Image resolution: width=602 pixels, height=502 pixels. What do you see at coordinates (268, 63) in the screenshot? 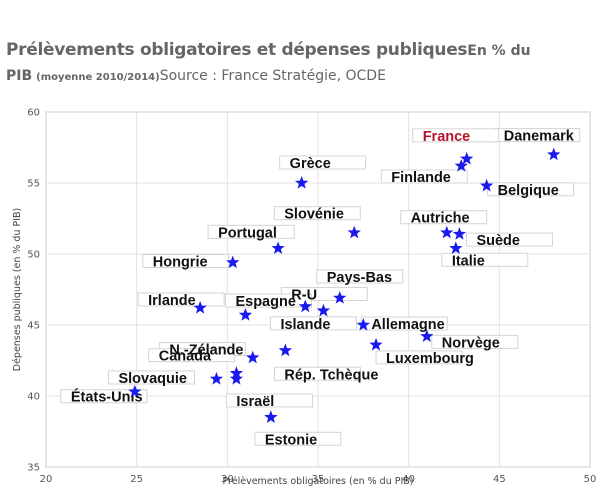
I see `chart-title-unit: En % du PIB` at bounding box center [268, 63].